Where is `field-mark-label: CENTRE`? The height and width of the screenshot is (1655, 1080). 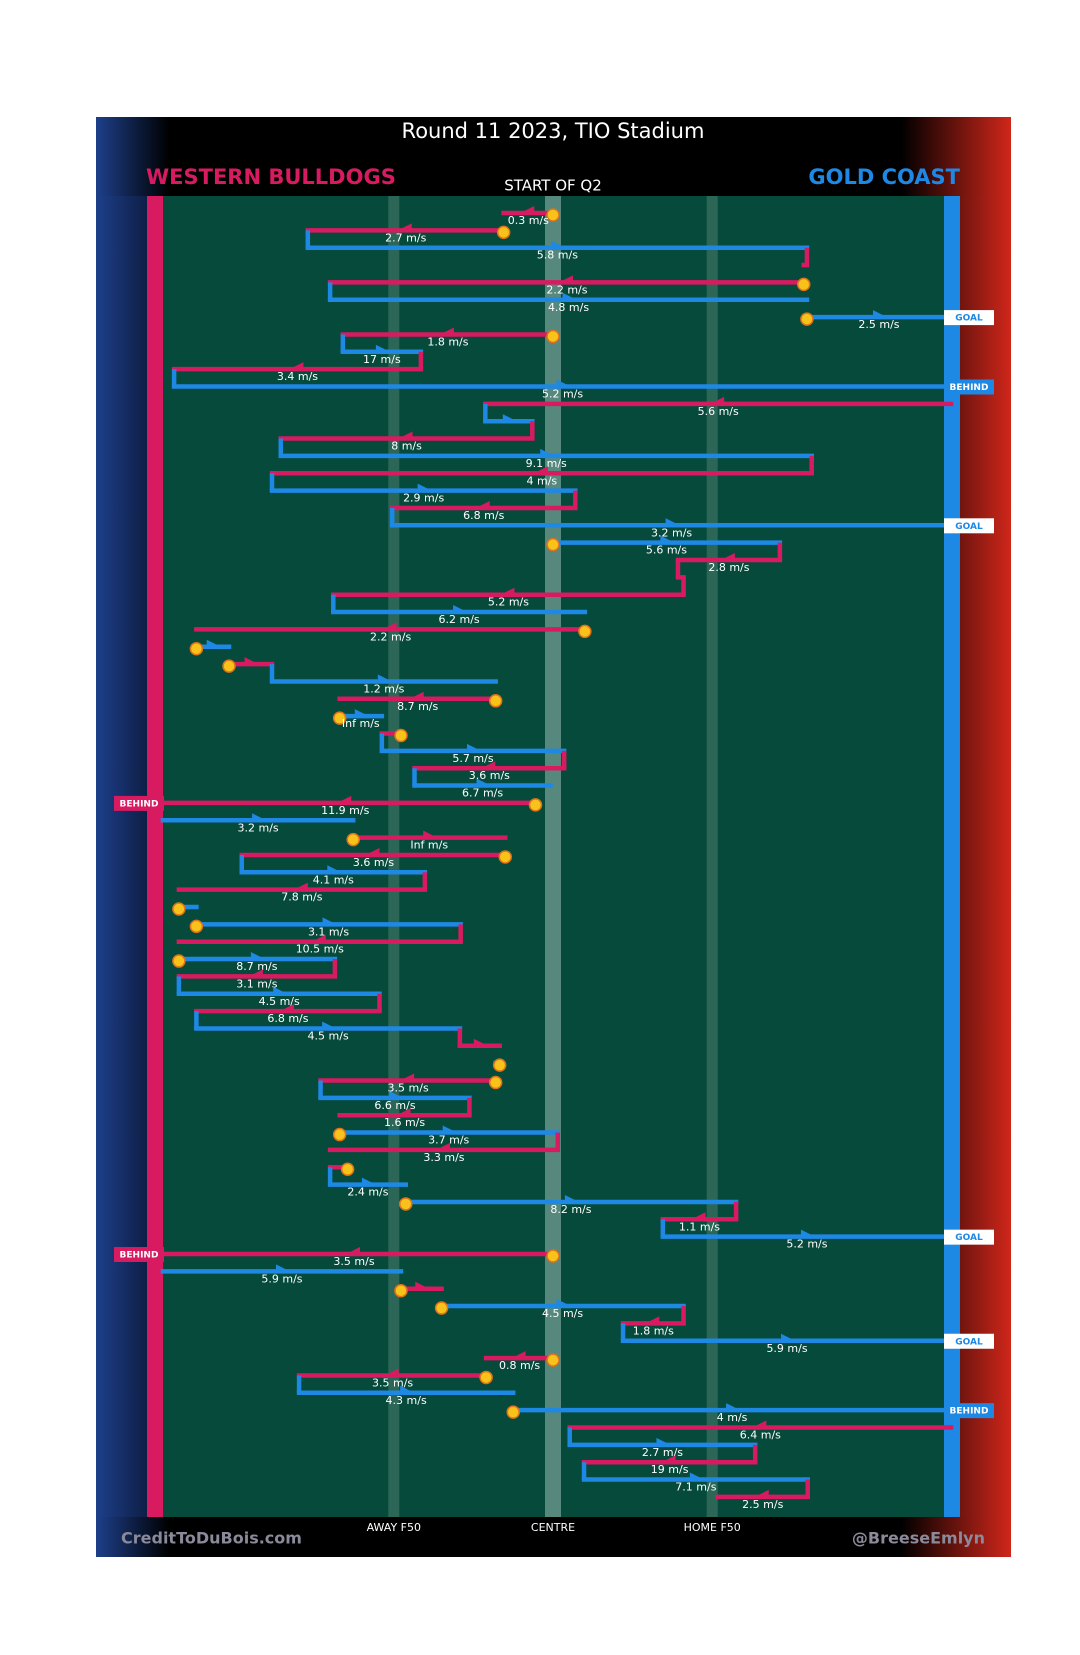
field-mark-label: CENTRE is located at coordinates (553, 1527).